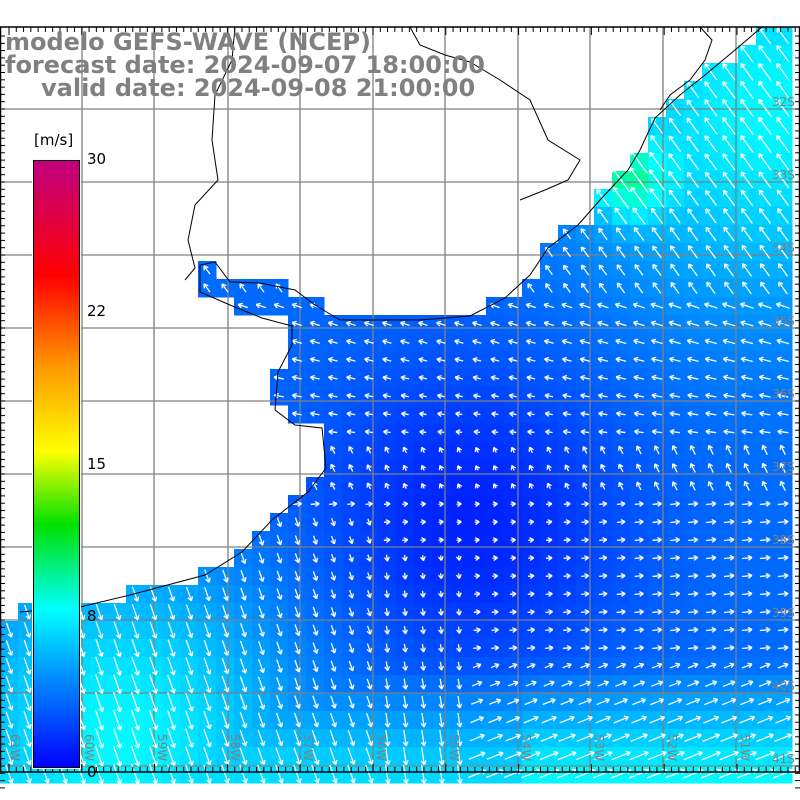 This screenshot has height=800, width=800. I want to click on lon-label: 57W, so click(308, 748).